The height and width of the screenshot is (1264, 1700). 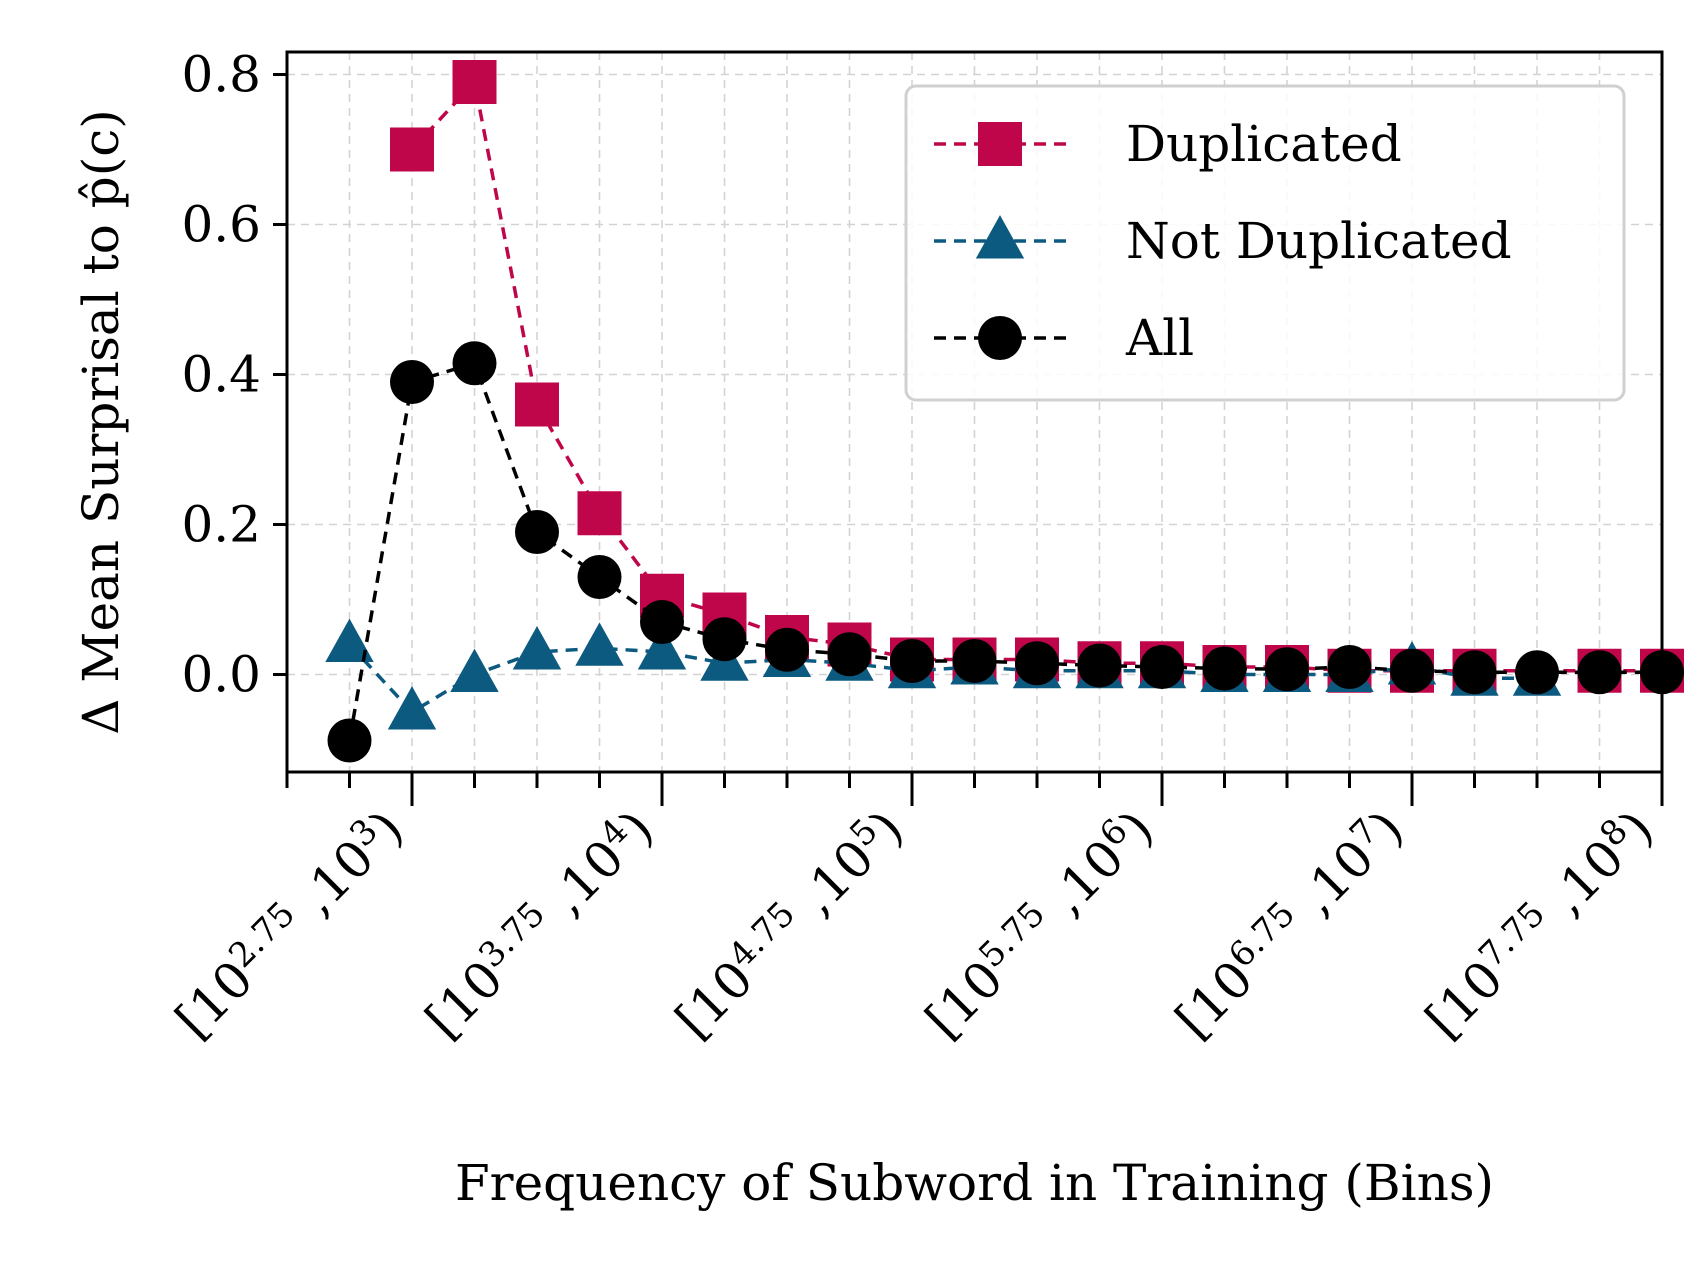 What do you see at coordinates (1319, 241) in the screenshot?
I see `legend-label-not-duplicated: Not Duplicated` at bounding box center [1319, 241].